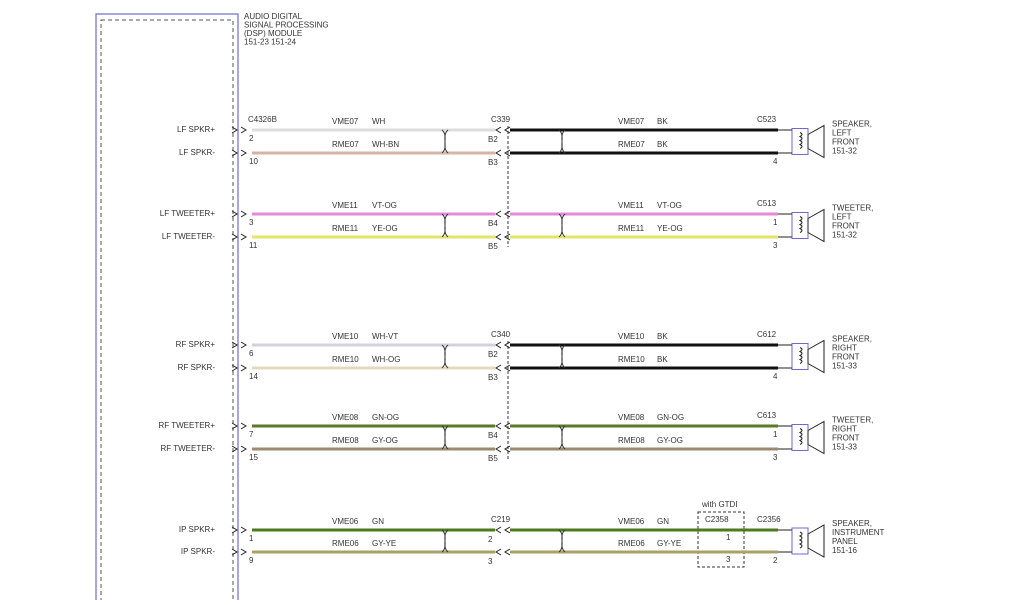 The height and width of the screenshot is (605, 1024). I want to click on circuit-label: VME10, so click(345, 336).